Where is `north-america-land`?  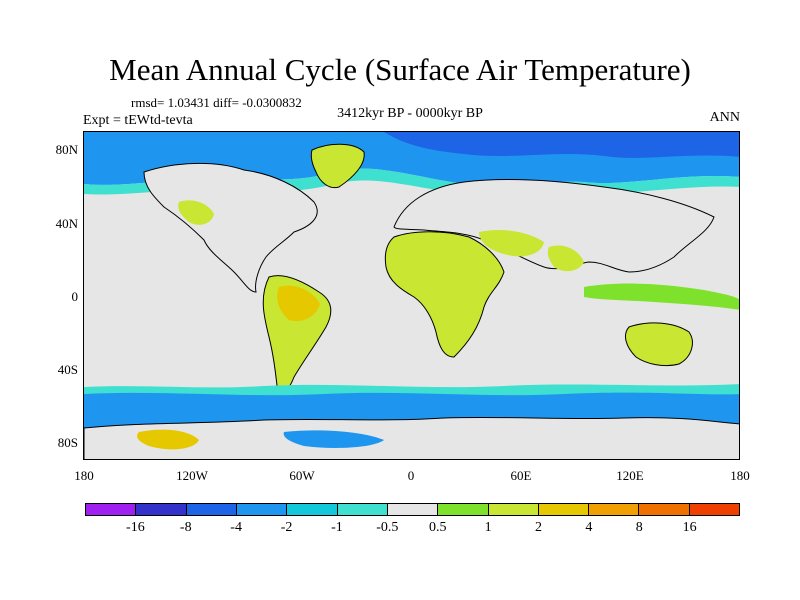 north-america-land is located at coordinates (230, 227).